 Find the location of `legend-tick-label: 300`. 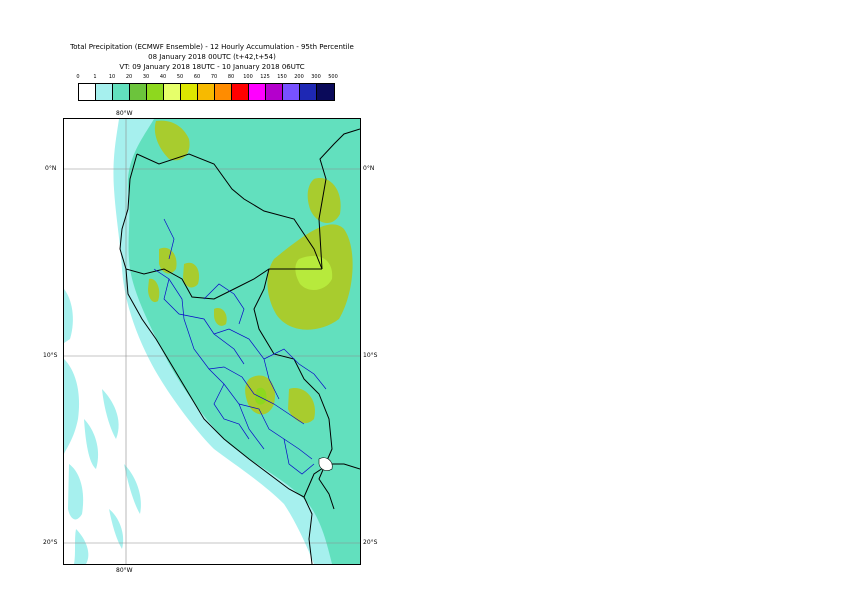

legend-tick-label: 300 is located at coordinates (316, 77).